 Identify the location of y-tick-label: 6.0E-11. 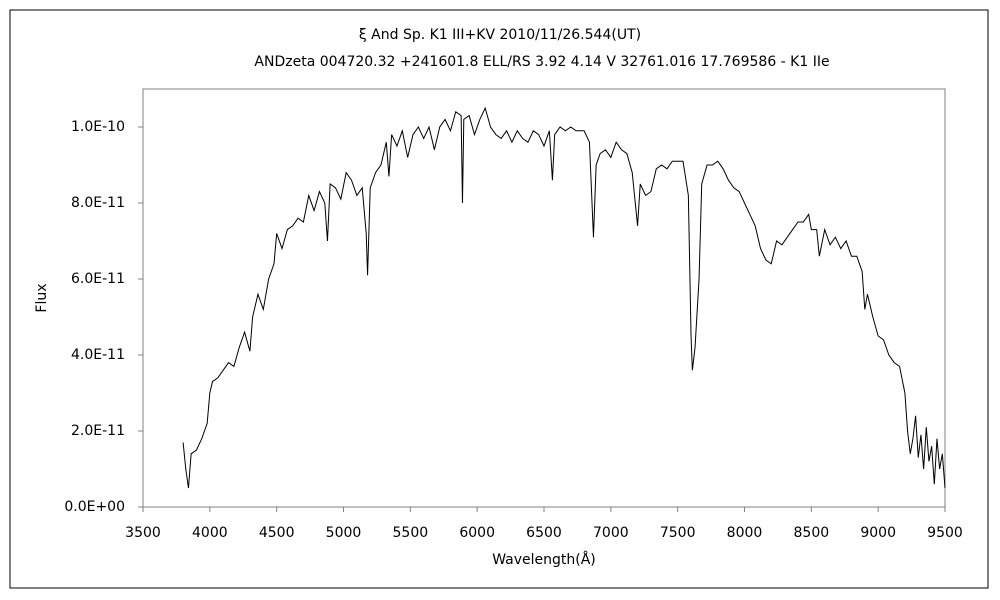
(98, 279).